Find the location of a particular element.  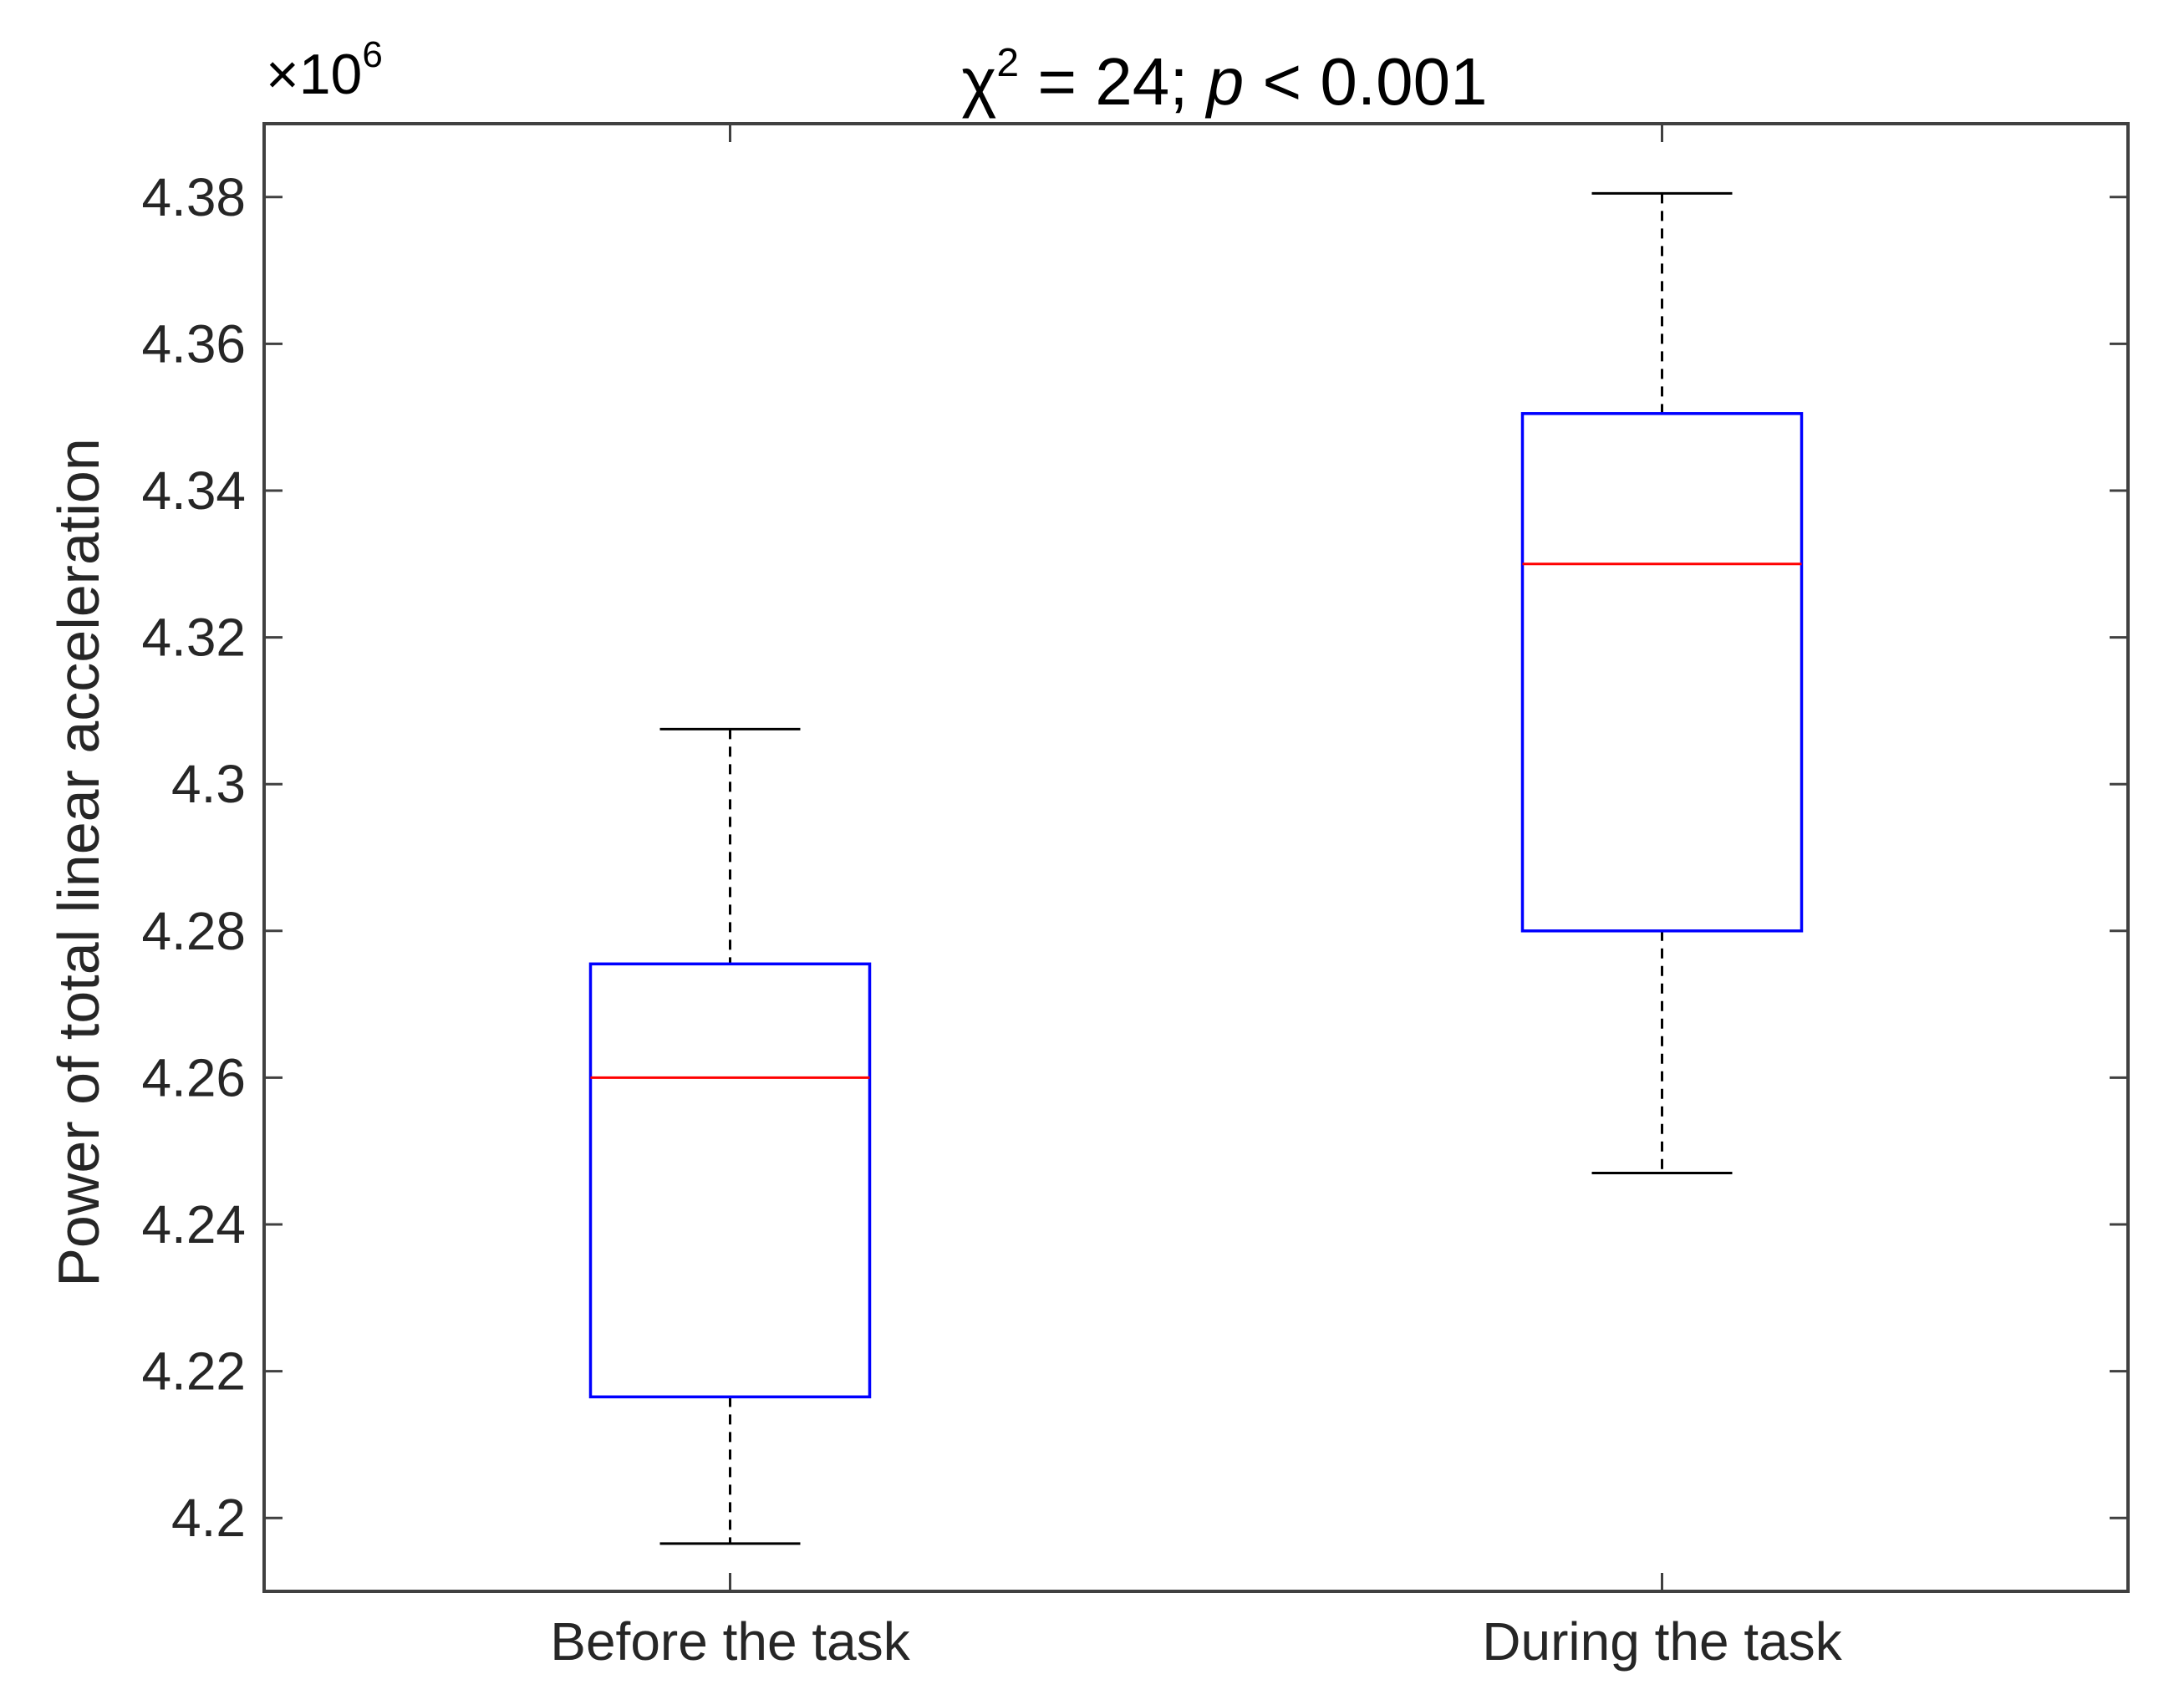

y-tick-label: 4.28 is located at coordinates (193, 931).